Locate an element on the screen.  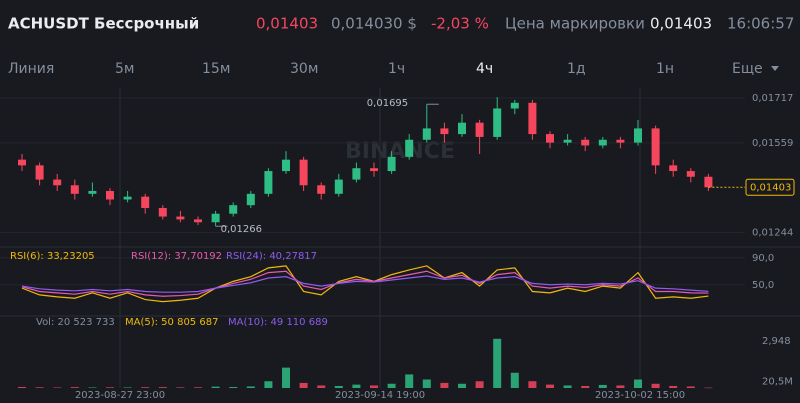
last-price-label: 0,01403 is located at coordinates (770, 187).